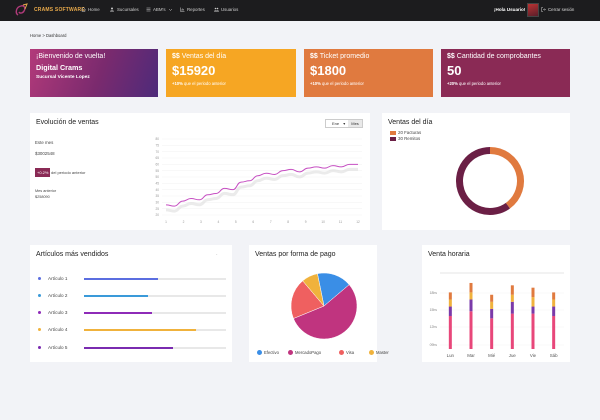  I want to click on pago-pie-chart, so click(324, 306).